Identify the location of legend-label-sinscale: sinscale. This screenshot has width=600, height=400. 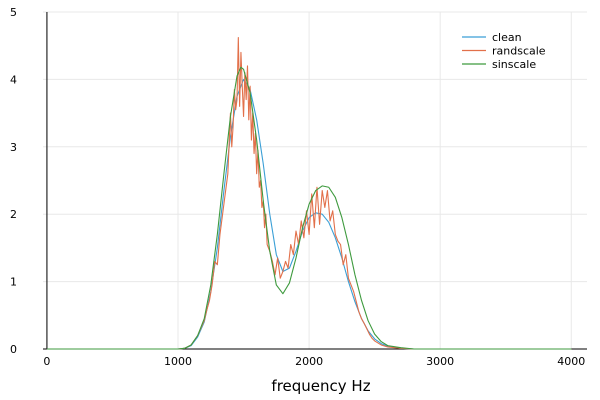
(514, 64).